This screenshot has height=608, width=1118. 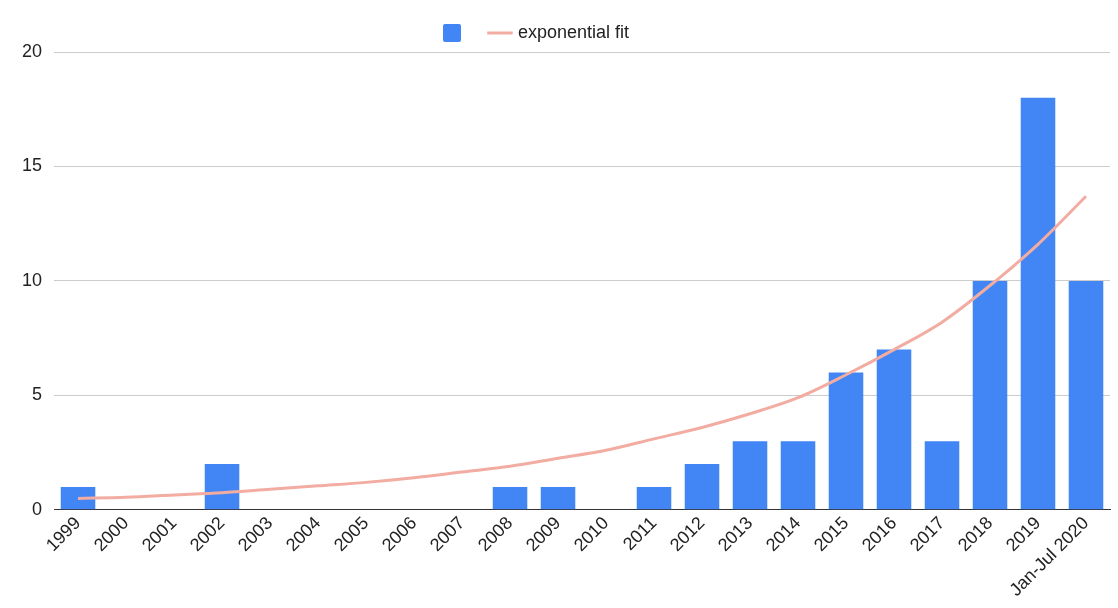 What do you see at coordinates (573, 31) in the screenshot?
I see `legend-label: exponential fit` at bounding box center [573, 31].